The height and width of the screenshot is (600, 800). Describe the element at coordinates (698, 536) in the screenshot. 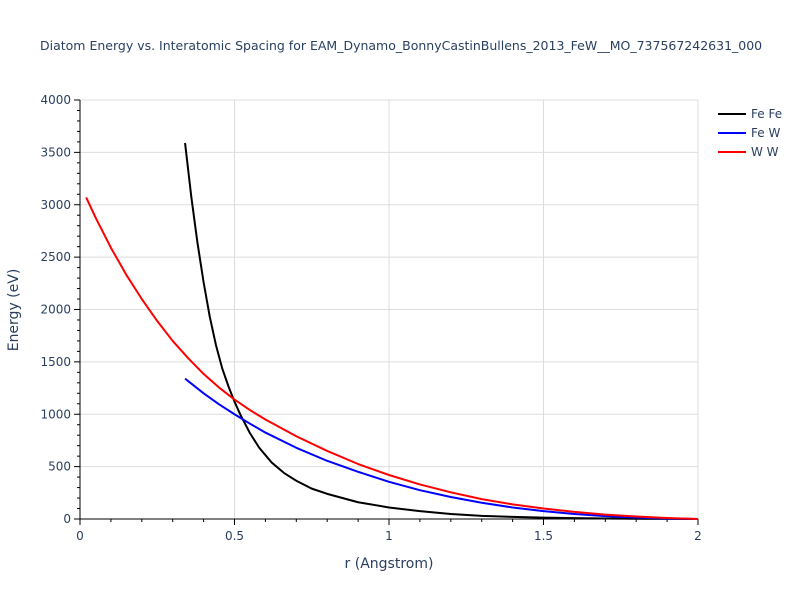

I see `x-tick-label: 2` at that location.